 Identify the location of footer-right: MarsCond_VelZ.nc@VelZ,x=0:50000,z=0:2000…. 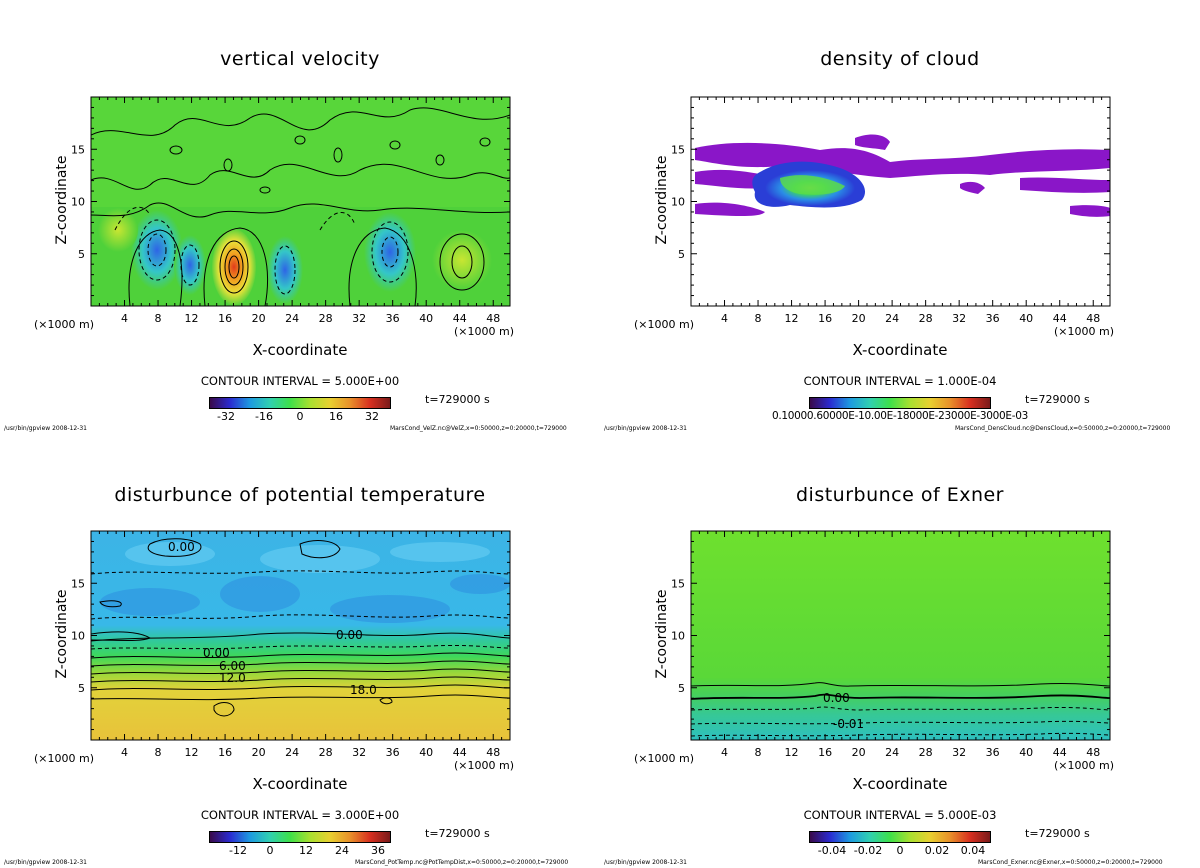
(478, 428).